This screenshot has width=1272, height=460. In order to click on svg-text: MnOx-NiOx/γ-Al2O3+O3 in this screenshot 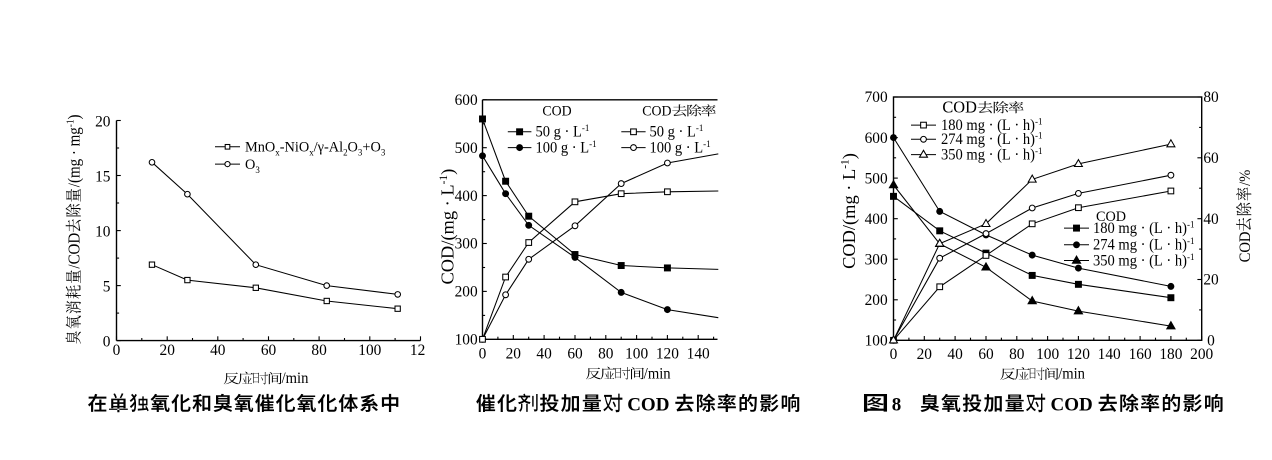, I will do `click(315, 148)`.